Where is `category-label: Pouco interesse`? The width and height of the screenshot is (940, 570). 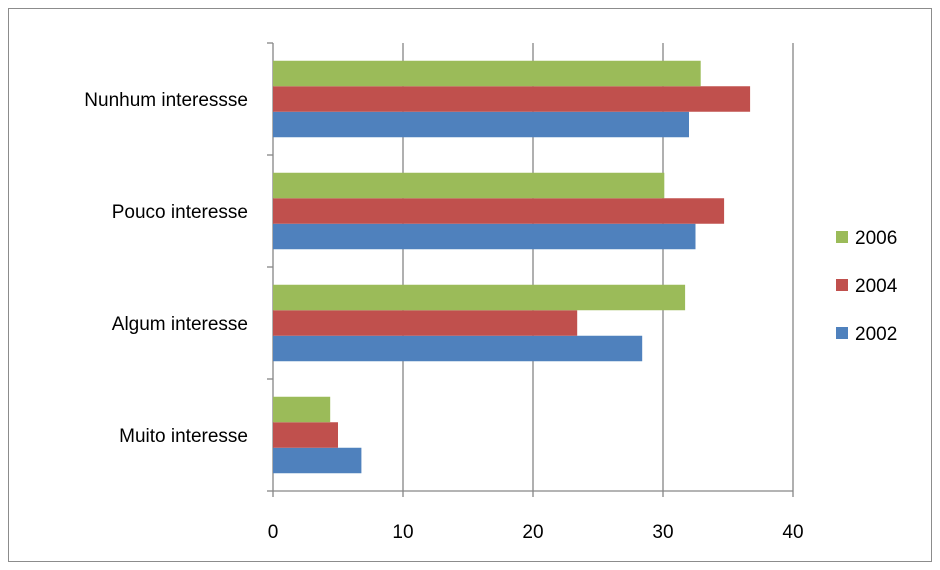
category-label: Pouco interesse is located at coordinates (180, 212).